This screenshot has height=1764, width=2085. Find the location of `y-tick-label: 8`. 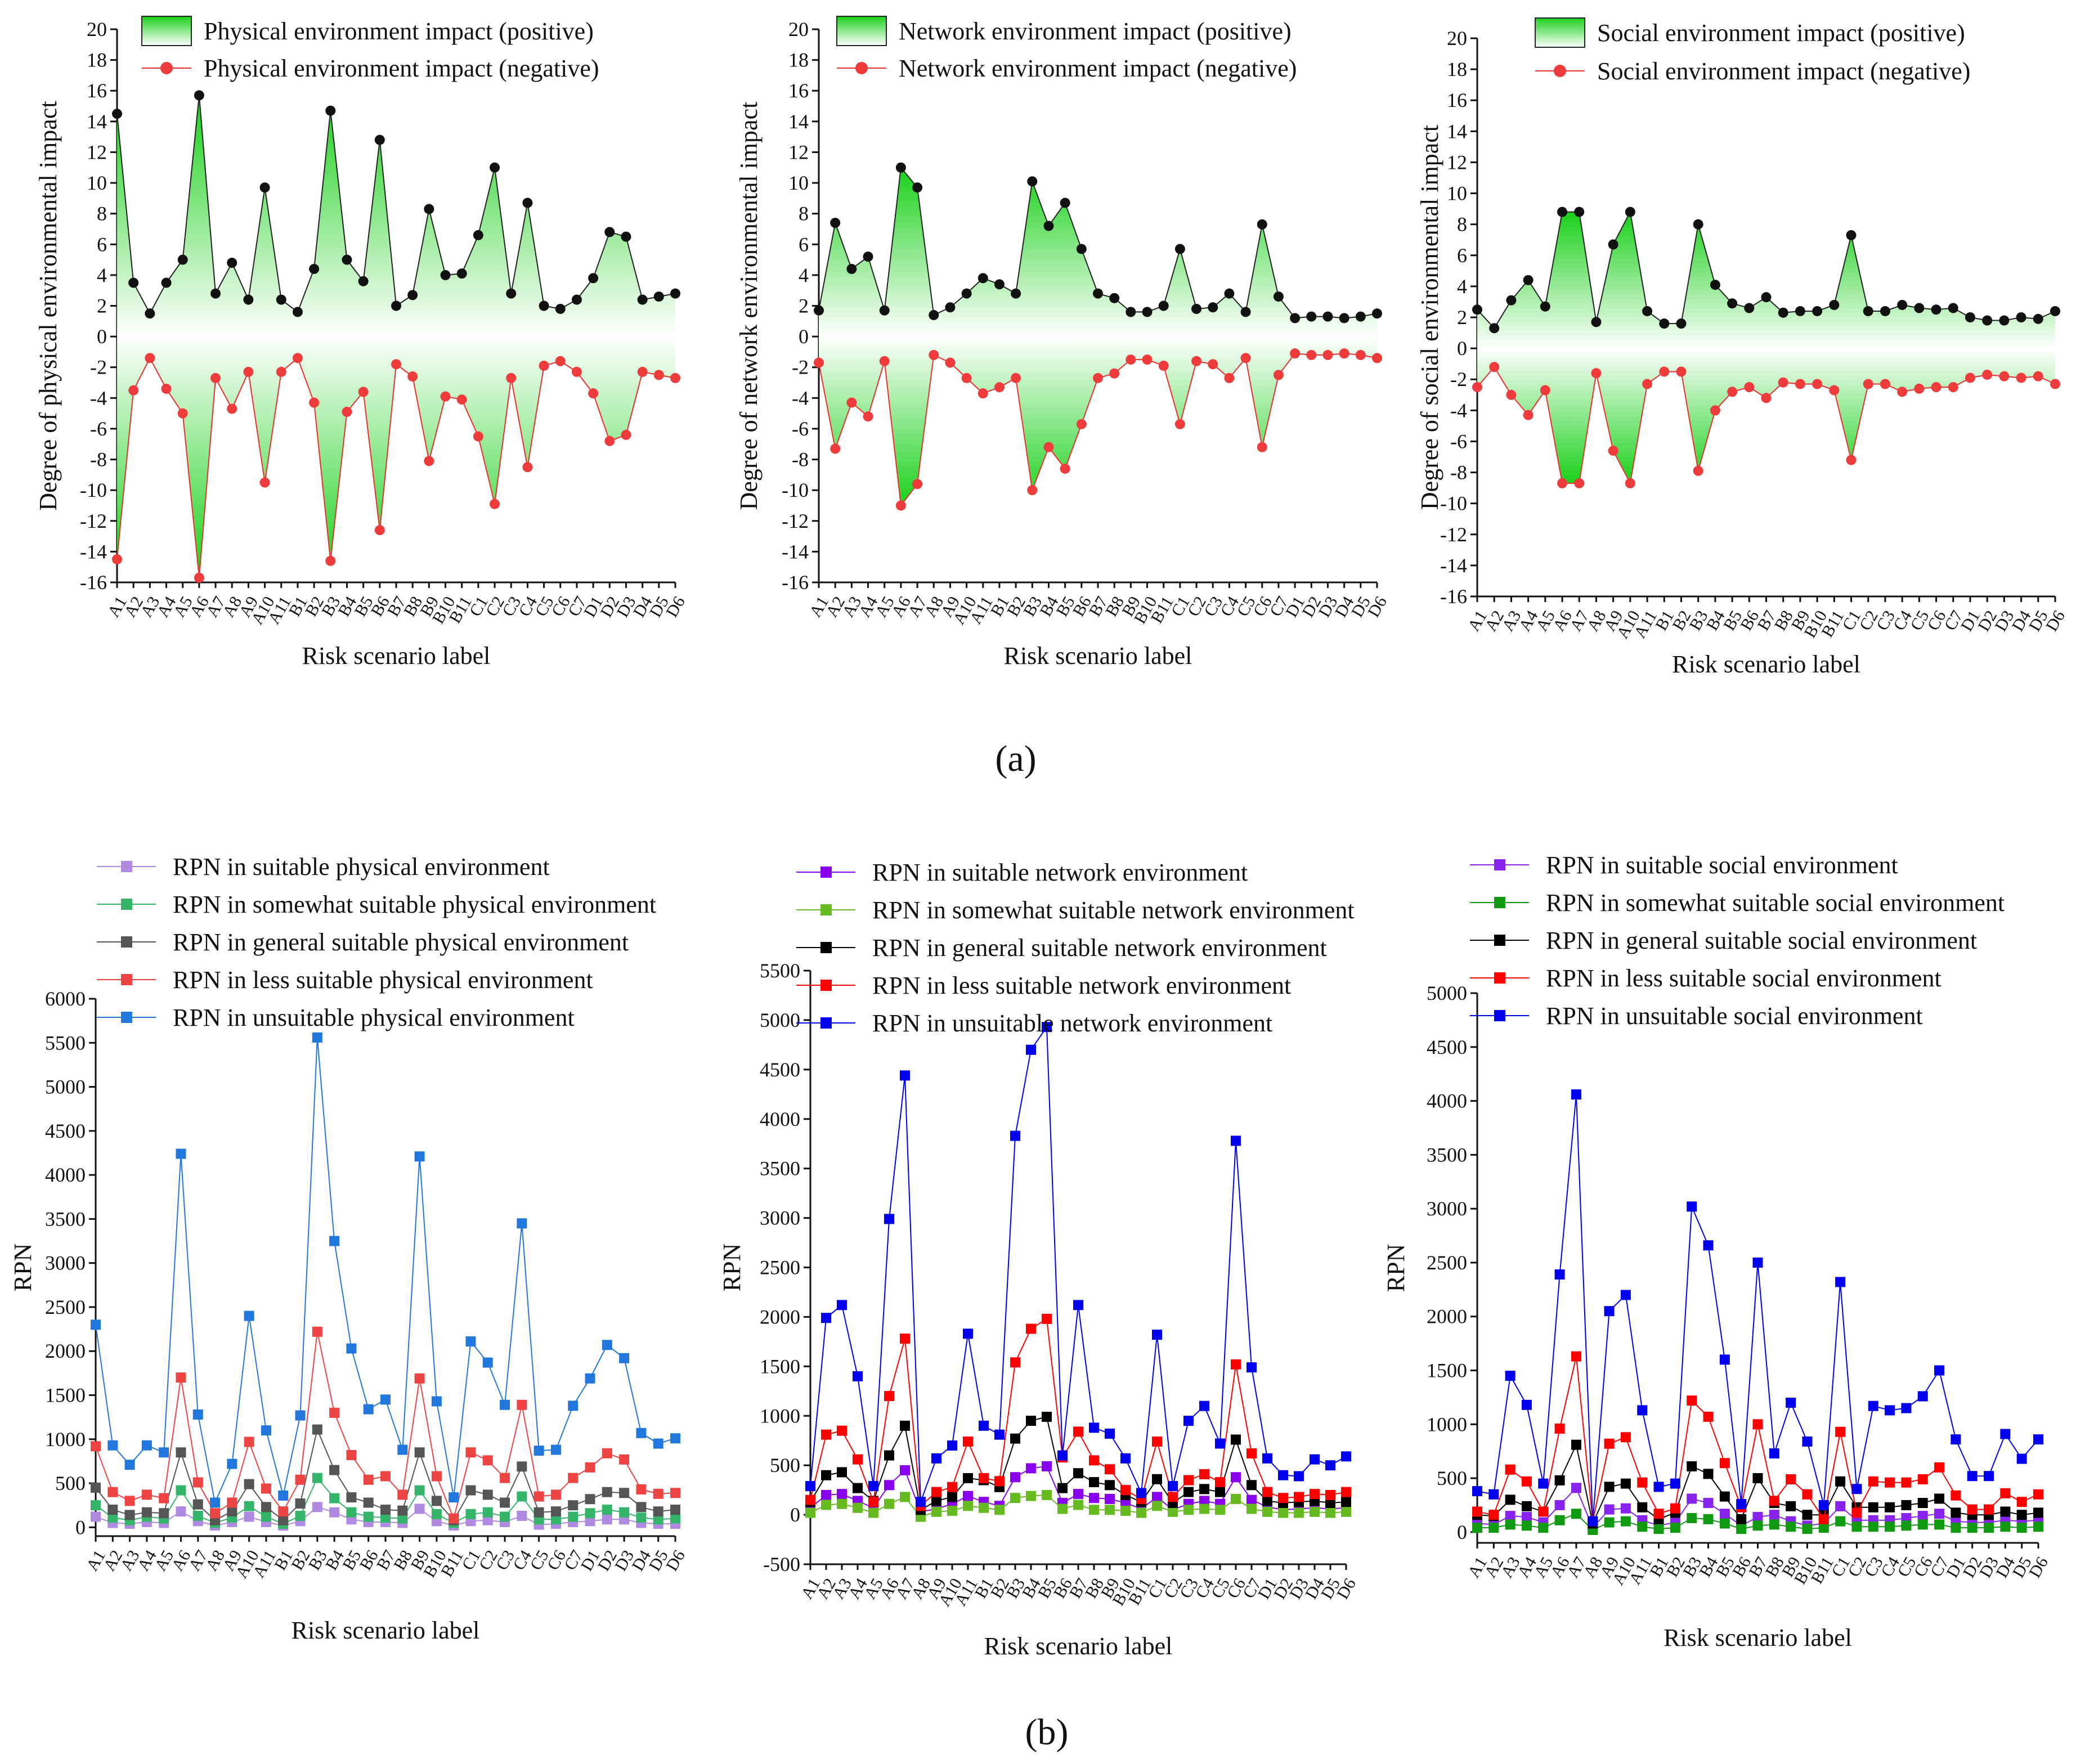

y-tick-label: 8 is located at coordinates (102, 214).